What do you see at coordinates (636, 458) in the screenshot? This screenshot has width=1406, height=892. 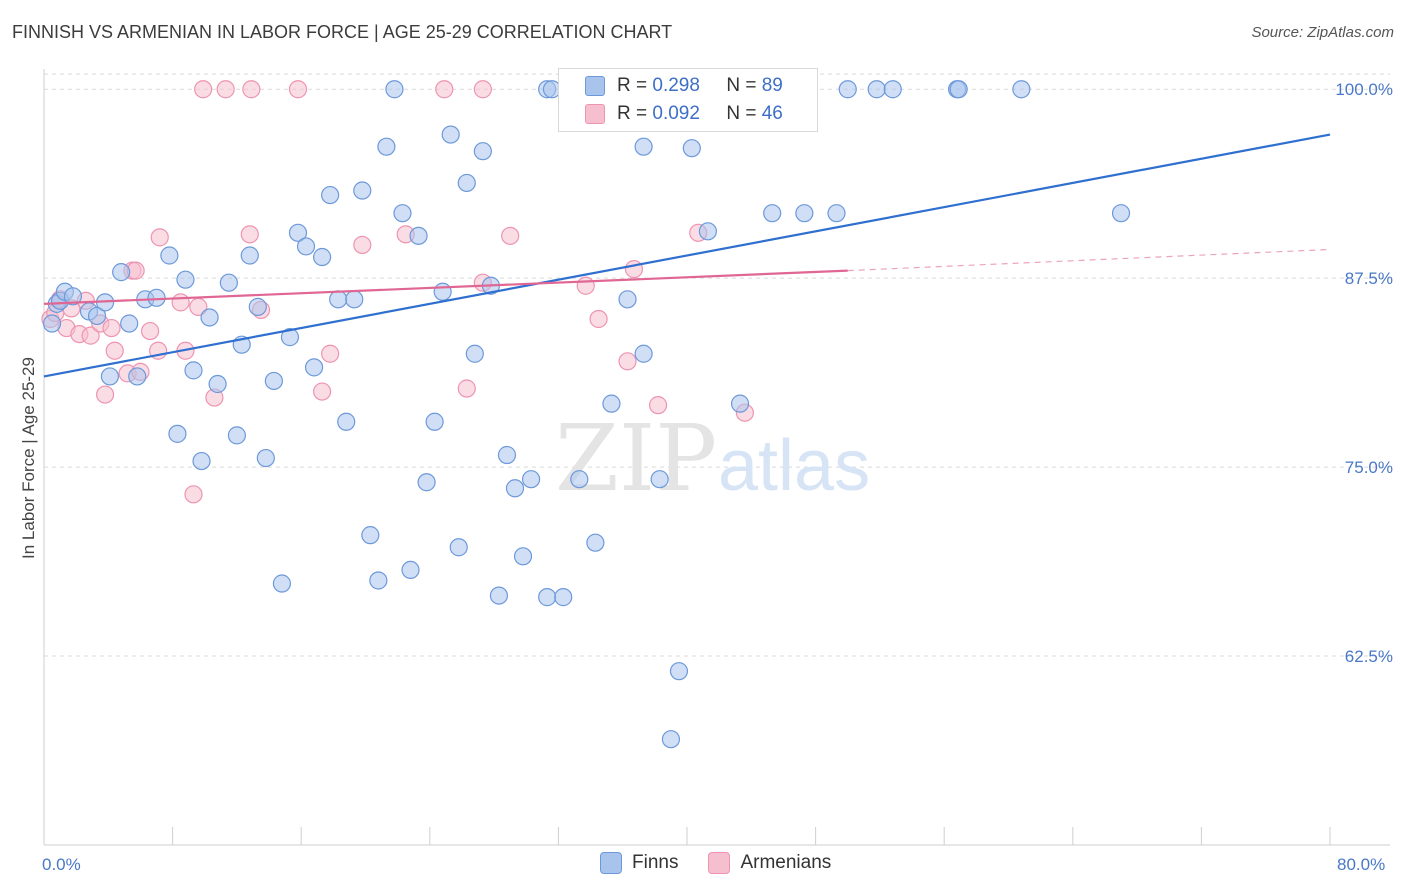 I see `watermark-zip: ZIP` at bounding box center [636, 458].